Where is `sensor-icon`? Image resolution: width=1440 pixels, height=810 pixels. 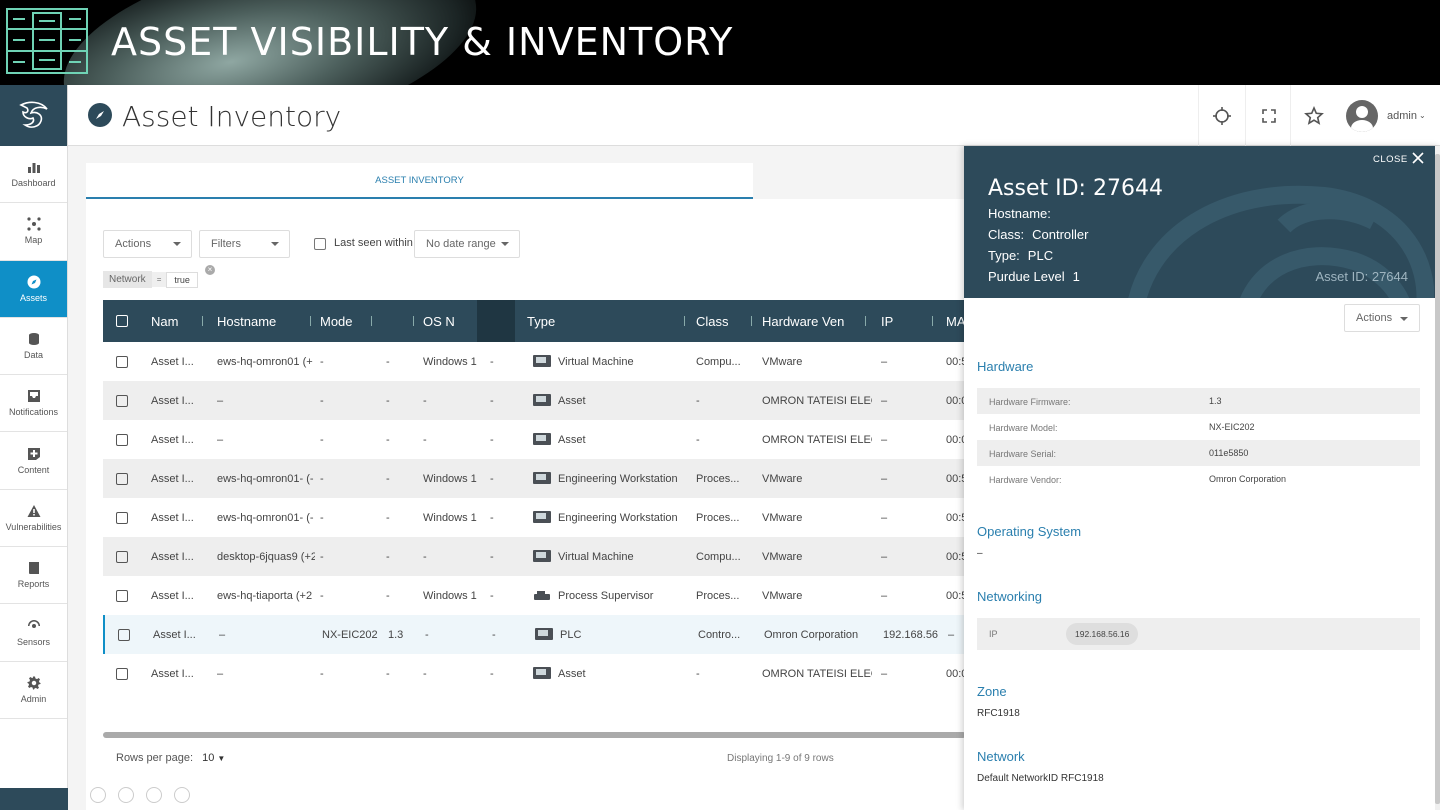 sensor-icon is located at coordinates (33, 623).